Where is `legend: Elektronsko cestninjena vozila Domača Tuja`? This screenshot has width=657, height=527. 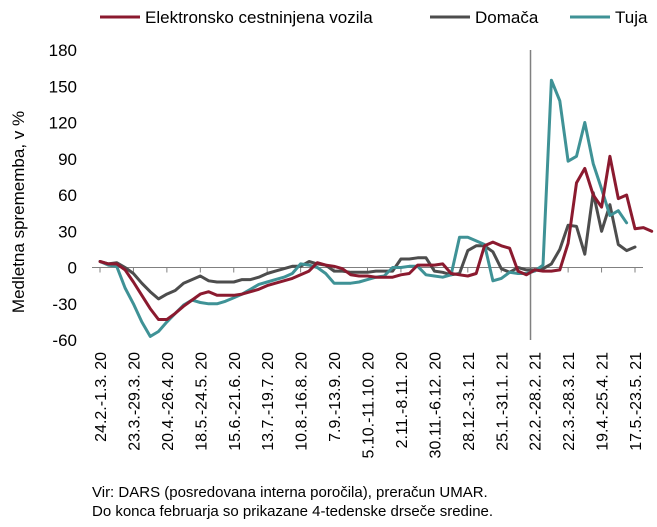 legend: Elektronsko cestninjena vozila Domača Tuja is located at coordinates (374, 17).